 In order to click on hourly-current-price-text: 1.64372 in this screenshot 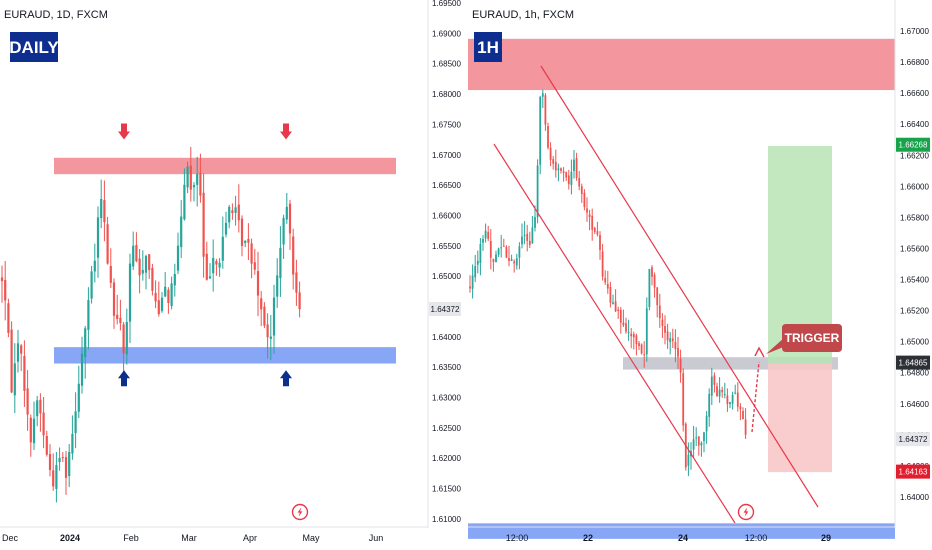, I will do `click(913, 439)`.